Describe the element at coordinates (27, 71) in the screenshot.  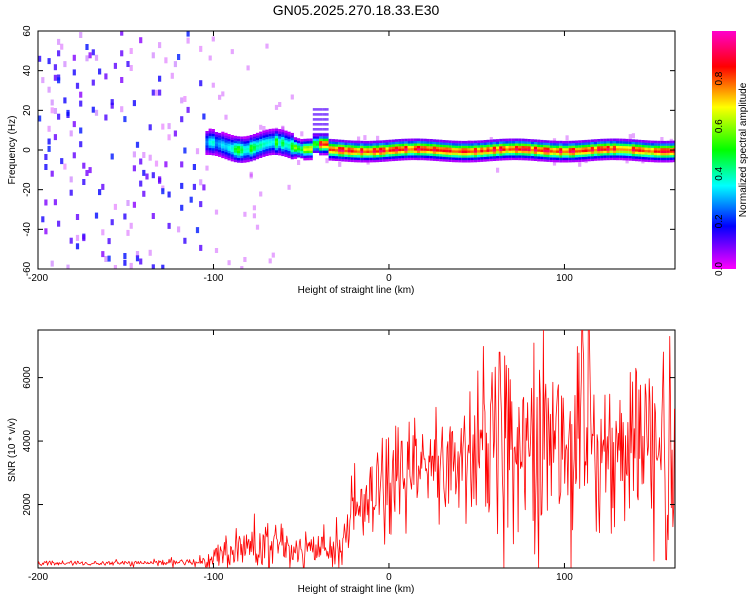
I see `y-tick-label: 40` at that location.